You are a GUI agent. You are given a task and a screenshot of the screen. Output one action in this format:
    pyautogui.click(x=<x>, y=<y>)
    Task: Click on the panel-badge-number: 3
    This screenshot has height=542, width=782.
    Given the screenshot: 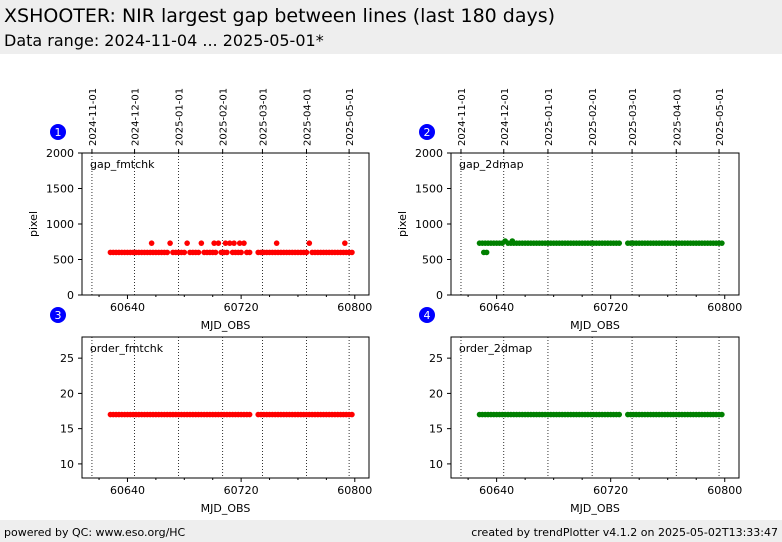 What is the action you would take?
    pyautogui.click(x=58, y=315)
    